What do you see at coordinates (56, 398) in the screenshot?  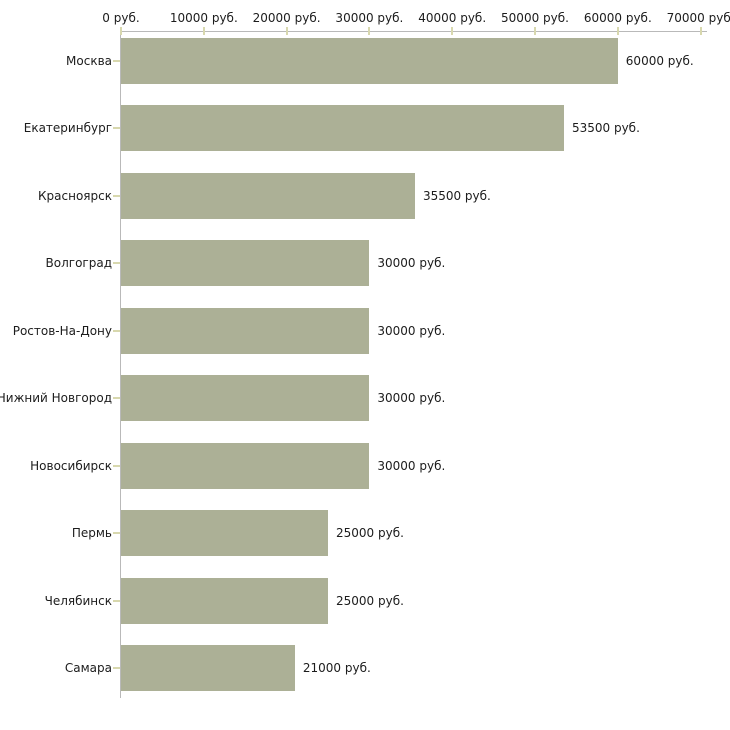 I see `category-label: Нижний Новгород` at bounding box center [56, 398].